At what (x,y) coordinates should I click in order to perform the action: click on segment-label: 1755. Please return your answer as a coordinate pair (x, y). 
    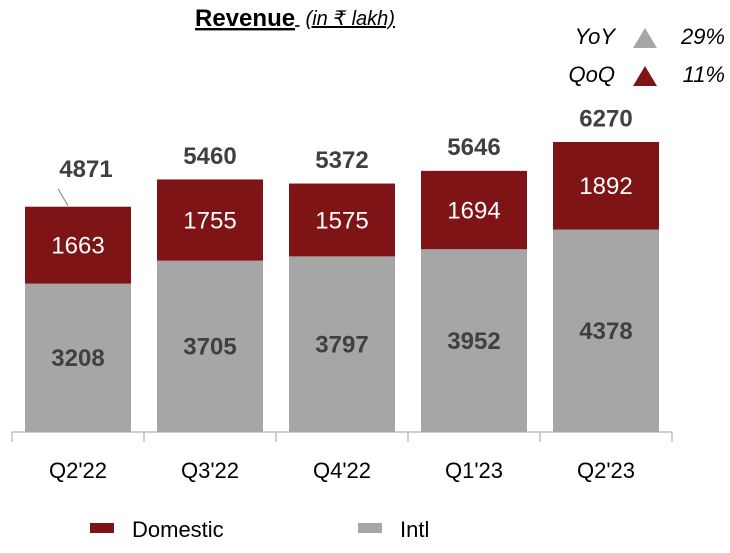
    Looking at the image, I should click on (209, 220).